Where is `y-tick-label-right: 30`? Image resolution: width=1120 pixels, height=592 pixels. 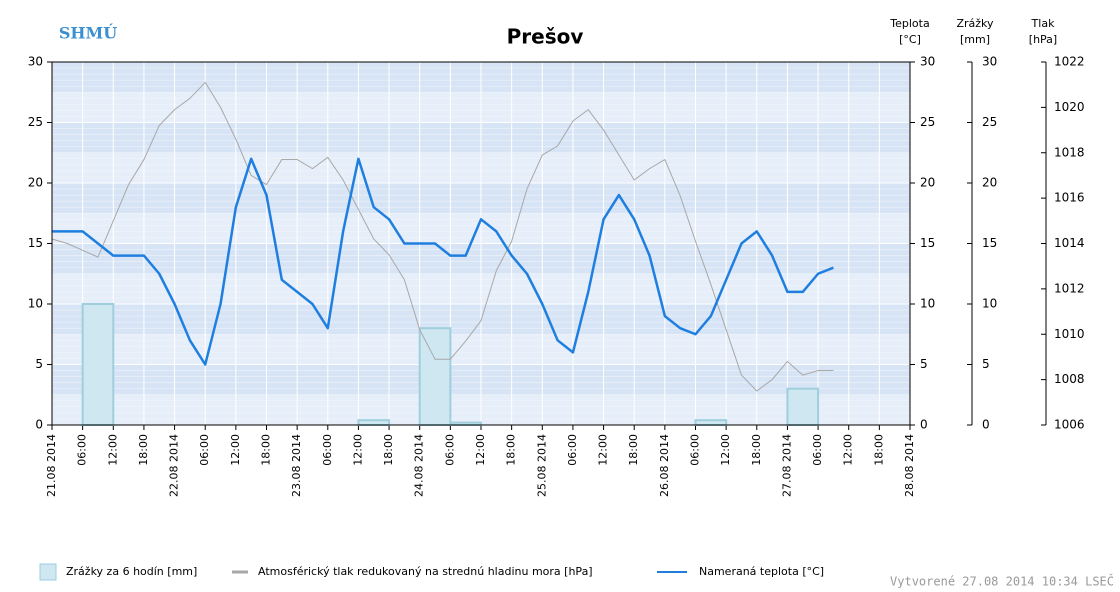 y-tick-label-right: 30 is located at coordinates (927, 62).